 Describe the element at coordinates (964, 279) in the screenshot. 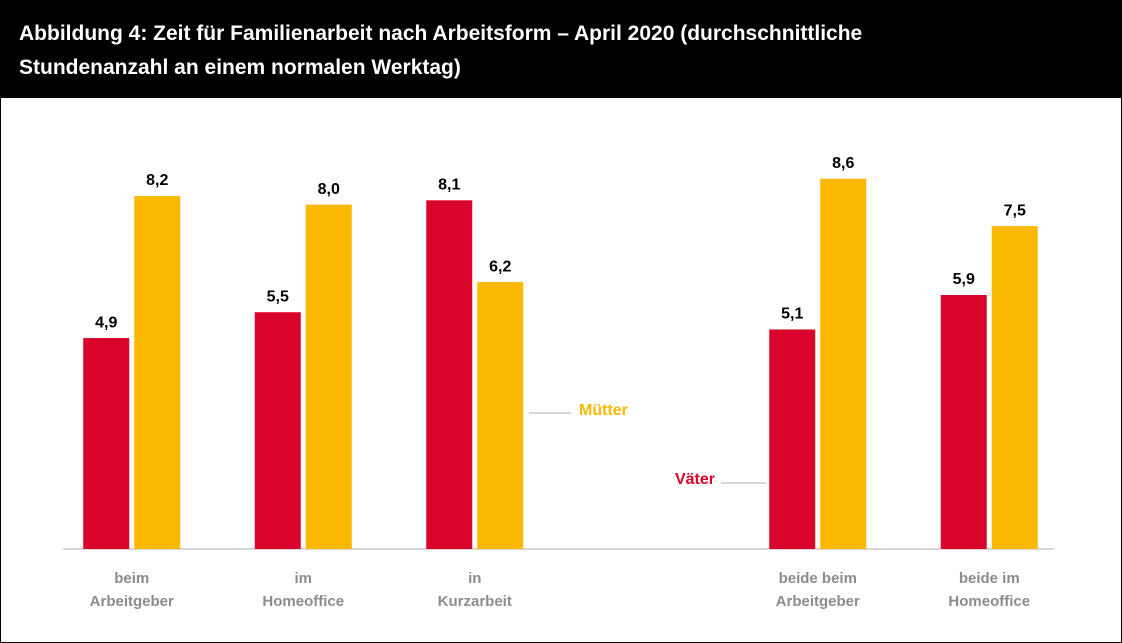

I see `value-label: 5,9` at that location.